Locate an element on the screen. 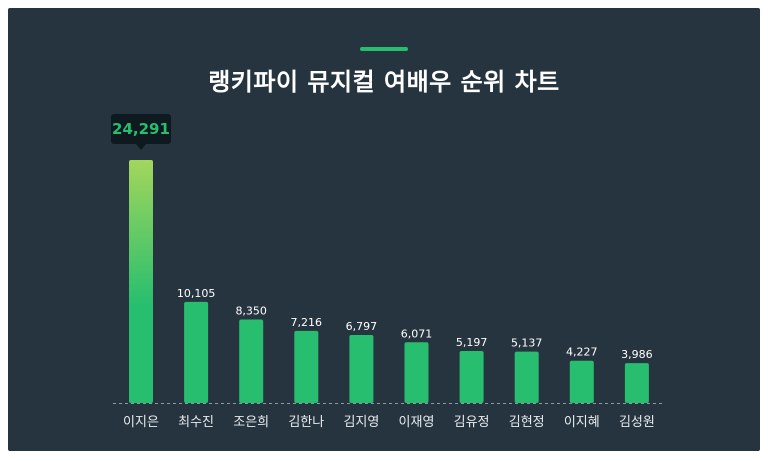 Image resolution: width=768 pixels, height=461 pixels. category-label: 이지은 is located at coordinates (141, 422).